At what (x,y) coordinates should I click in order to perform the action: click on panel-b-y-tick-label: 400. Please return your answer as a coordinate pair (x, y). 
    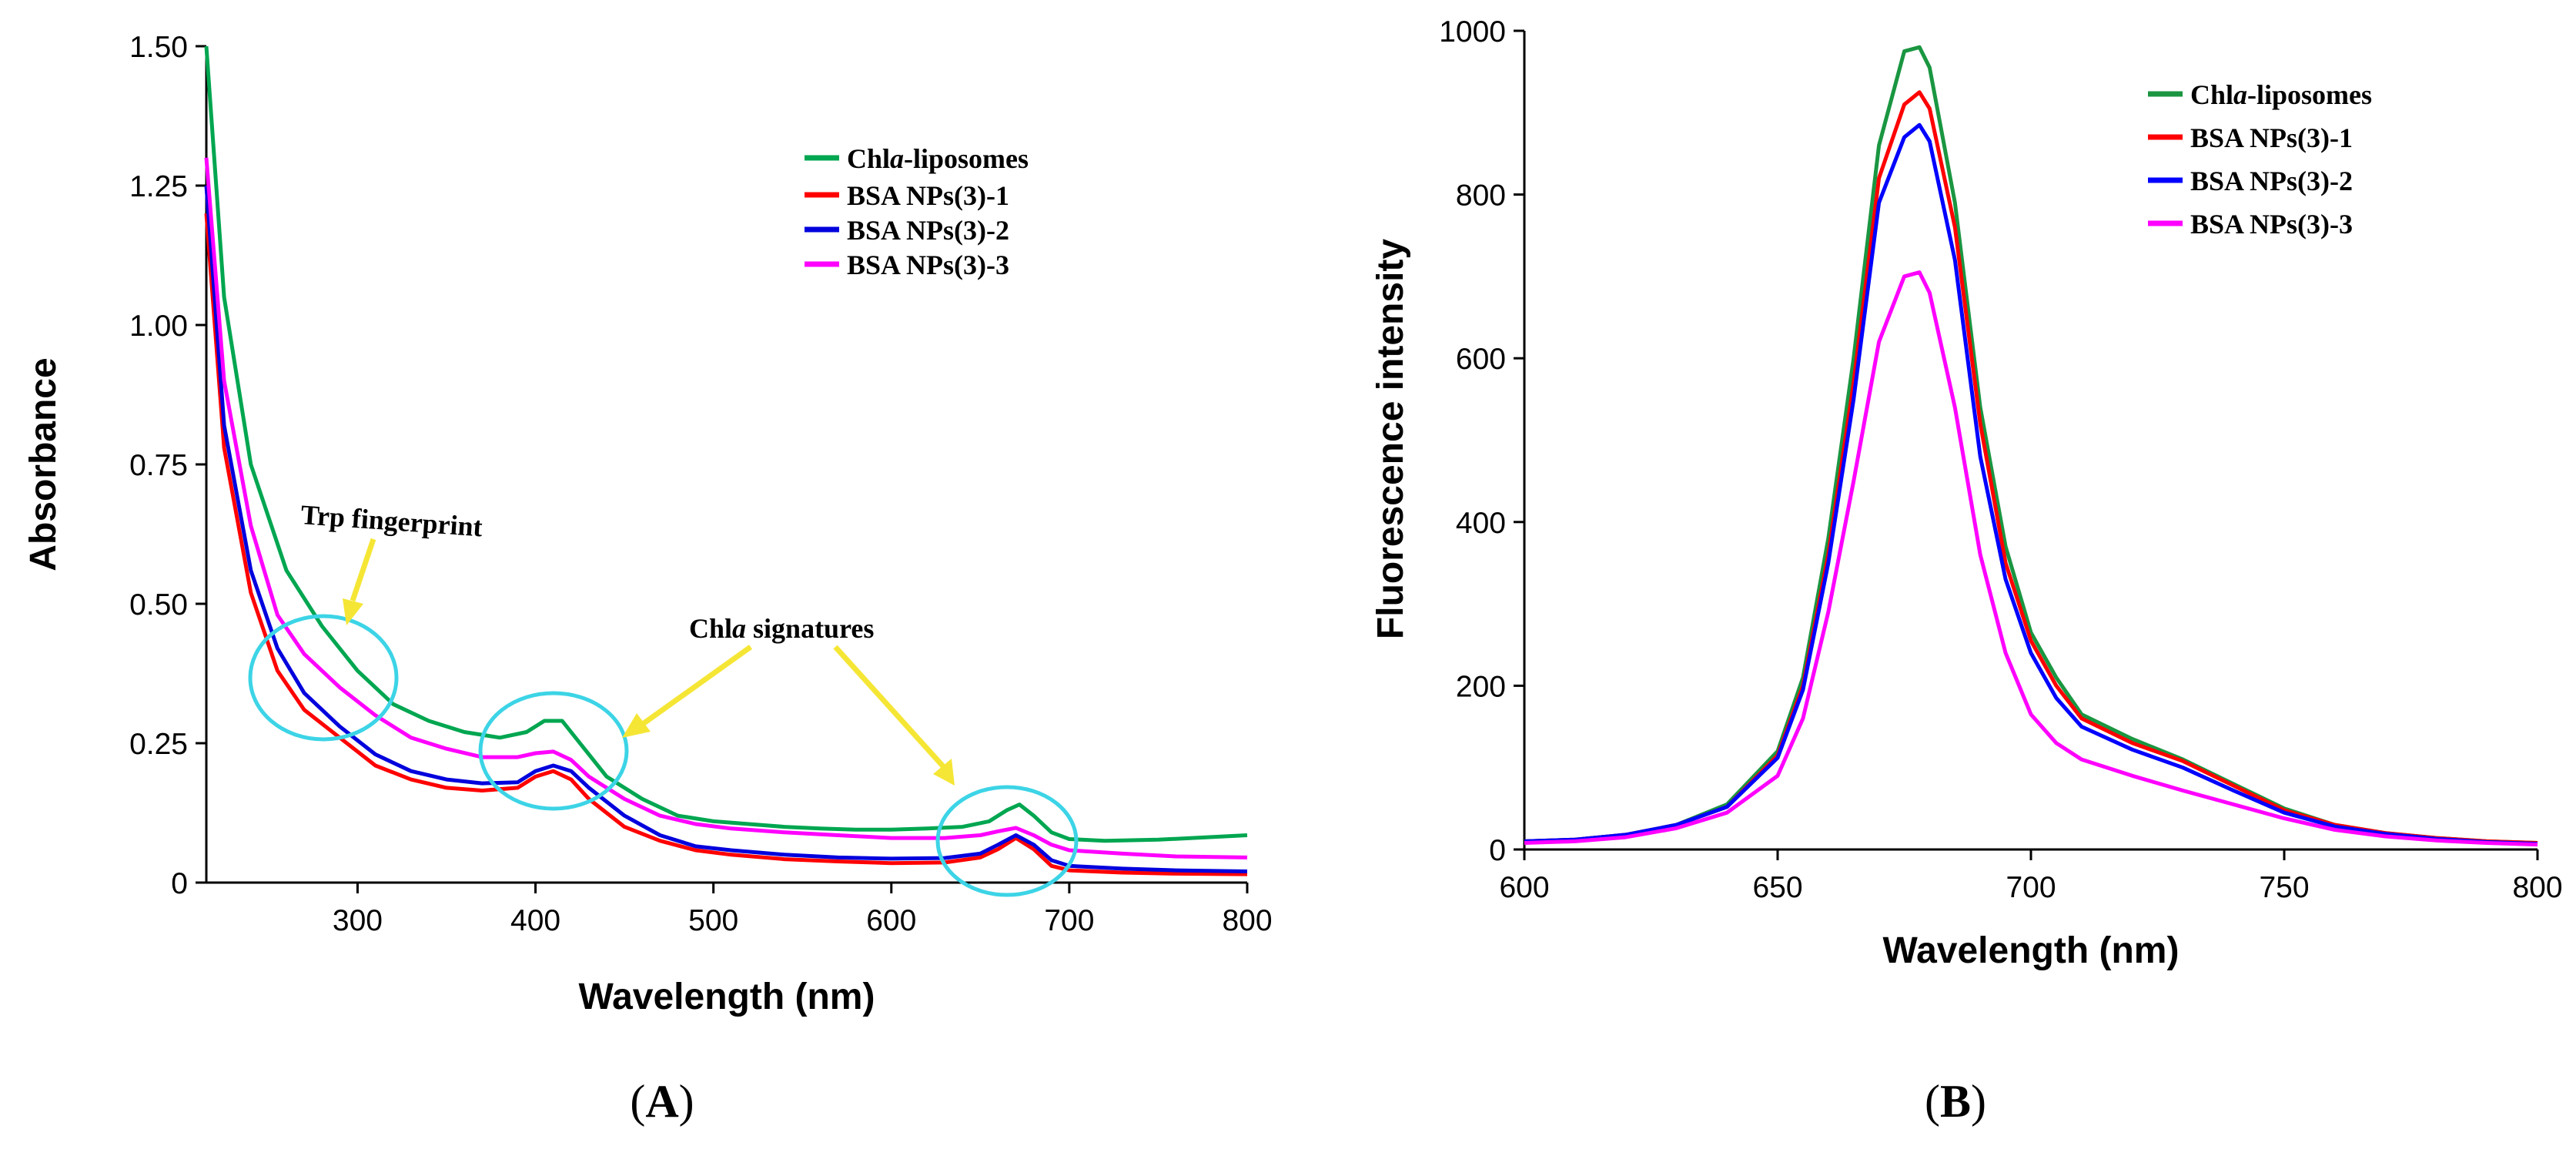
    Looking at the image, I should click on (1481, 523).